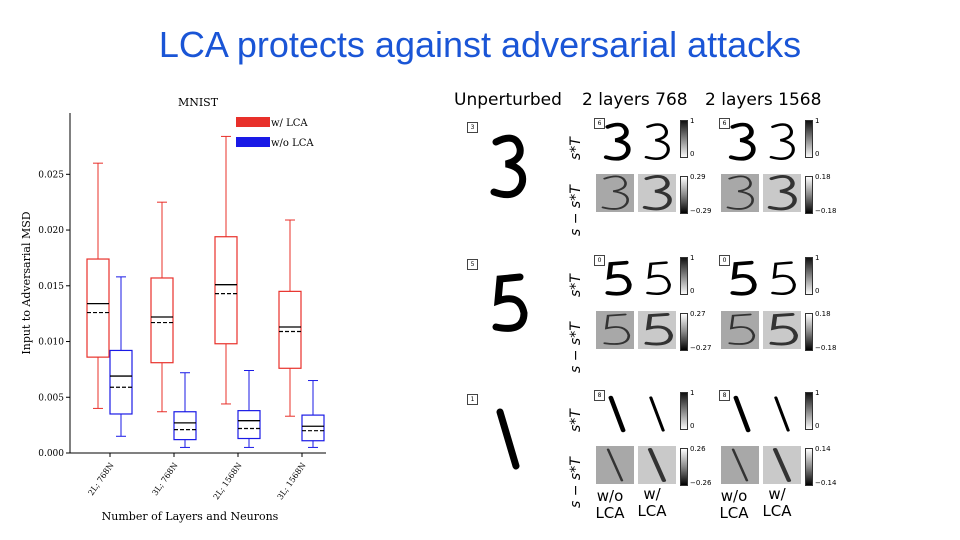 The image size is (960, 540). Describe the element at coordinates (190, 516) in the screenshot. I see `x-axis-label: Number of Layers and Neurons` at that location.